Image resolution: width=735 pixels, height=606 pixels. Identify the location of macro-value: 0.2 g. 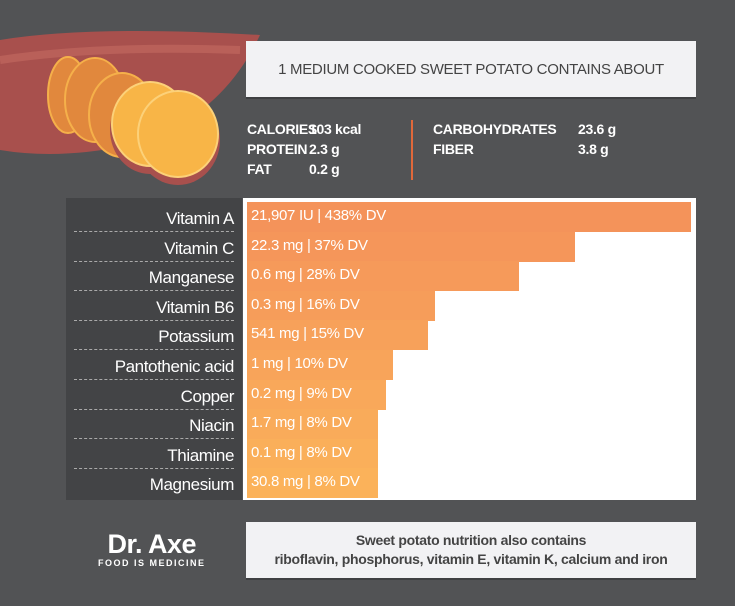
(324, 169).